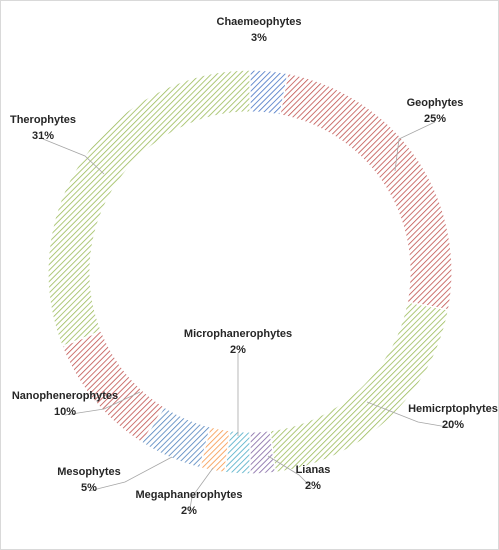  I want to click on slice-percent-nanophenerophytes: 10%, so click(65, 412).